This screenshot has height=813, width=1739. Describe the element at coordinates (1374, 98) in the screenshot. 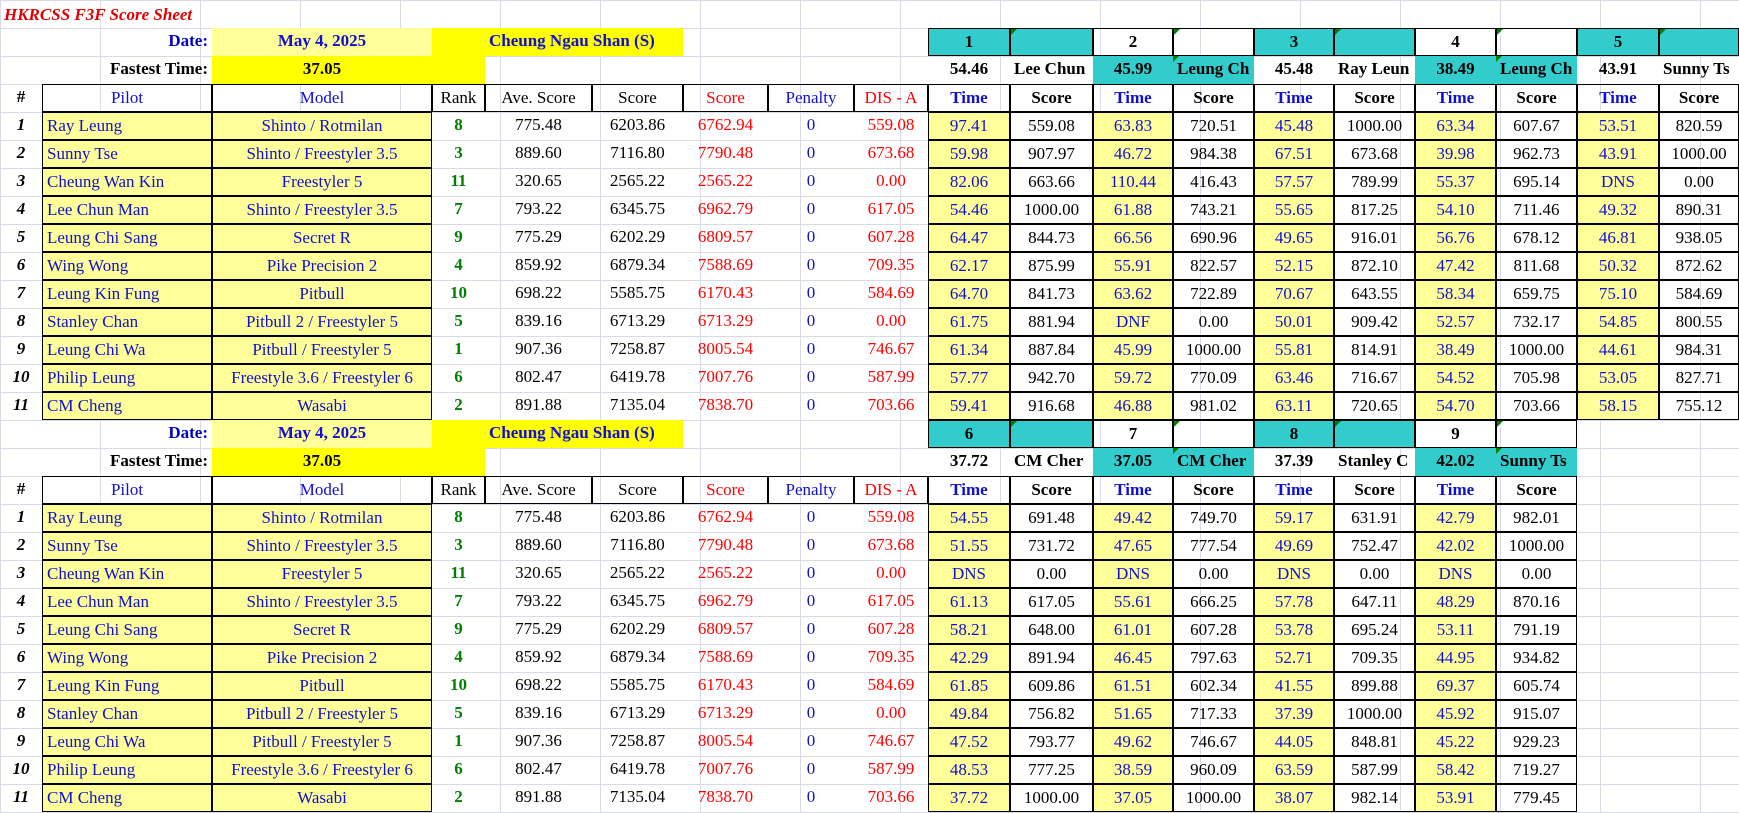

I see `score-header: Score` at that location.